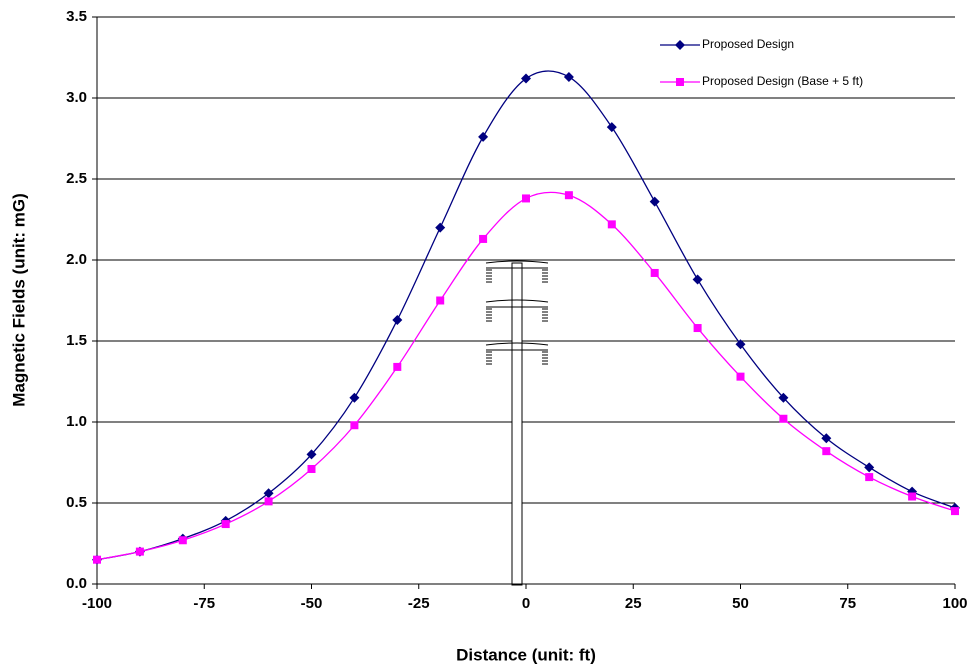 The height and width of the screenshot is (671, 978). What do you see at coordinates (76, 259) in the screenshot?
I see `y-tick-label: 2.0` at bounding box center [76, 259].